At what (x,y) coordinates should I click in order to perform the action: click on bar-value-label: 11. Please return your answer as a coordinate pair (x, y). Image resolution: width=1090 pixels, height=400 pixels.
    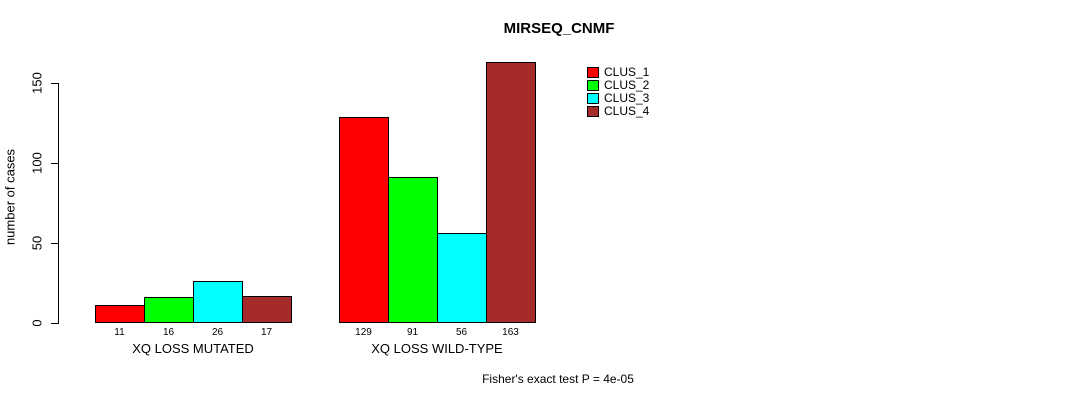
    Looking at the image, I should click on (119, 332).